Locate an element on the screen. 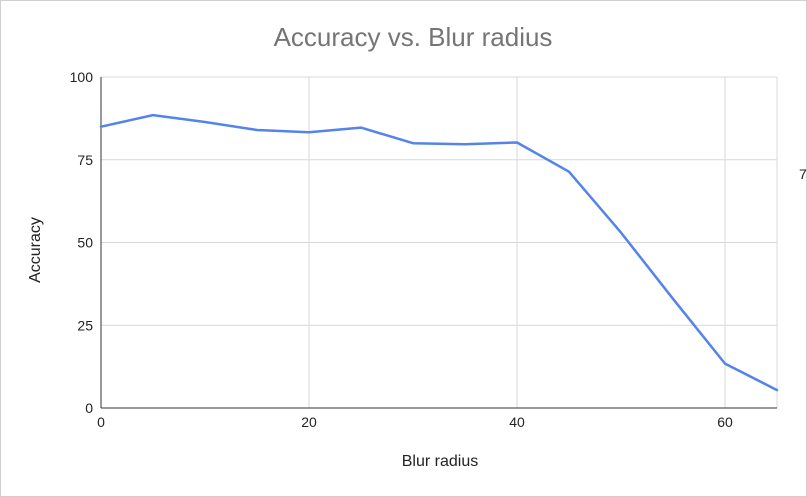  y-tick-label: 50 is located at coordinates (85, 243).